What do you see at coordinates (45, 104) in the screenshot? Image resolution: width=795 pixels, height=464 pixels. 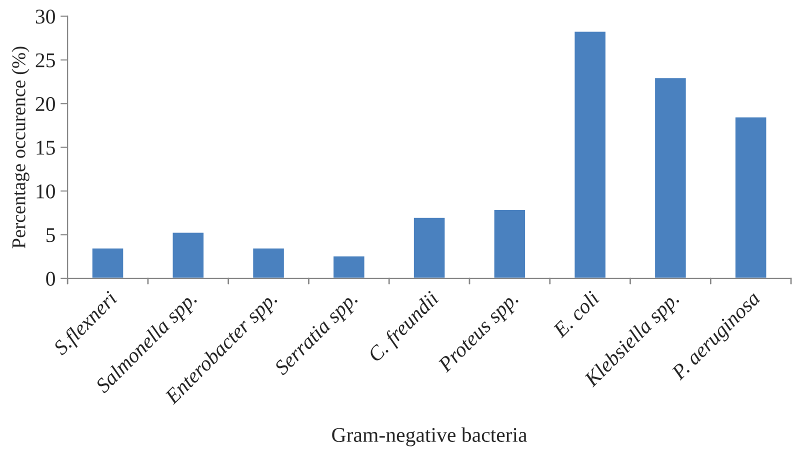 I see `y-tick-label: 20` at bounding box center [45, 104].